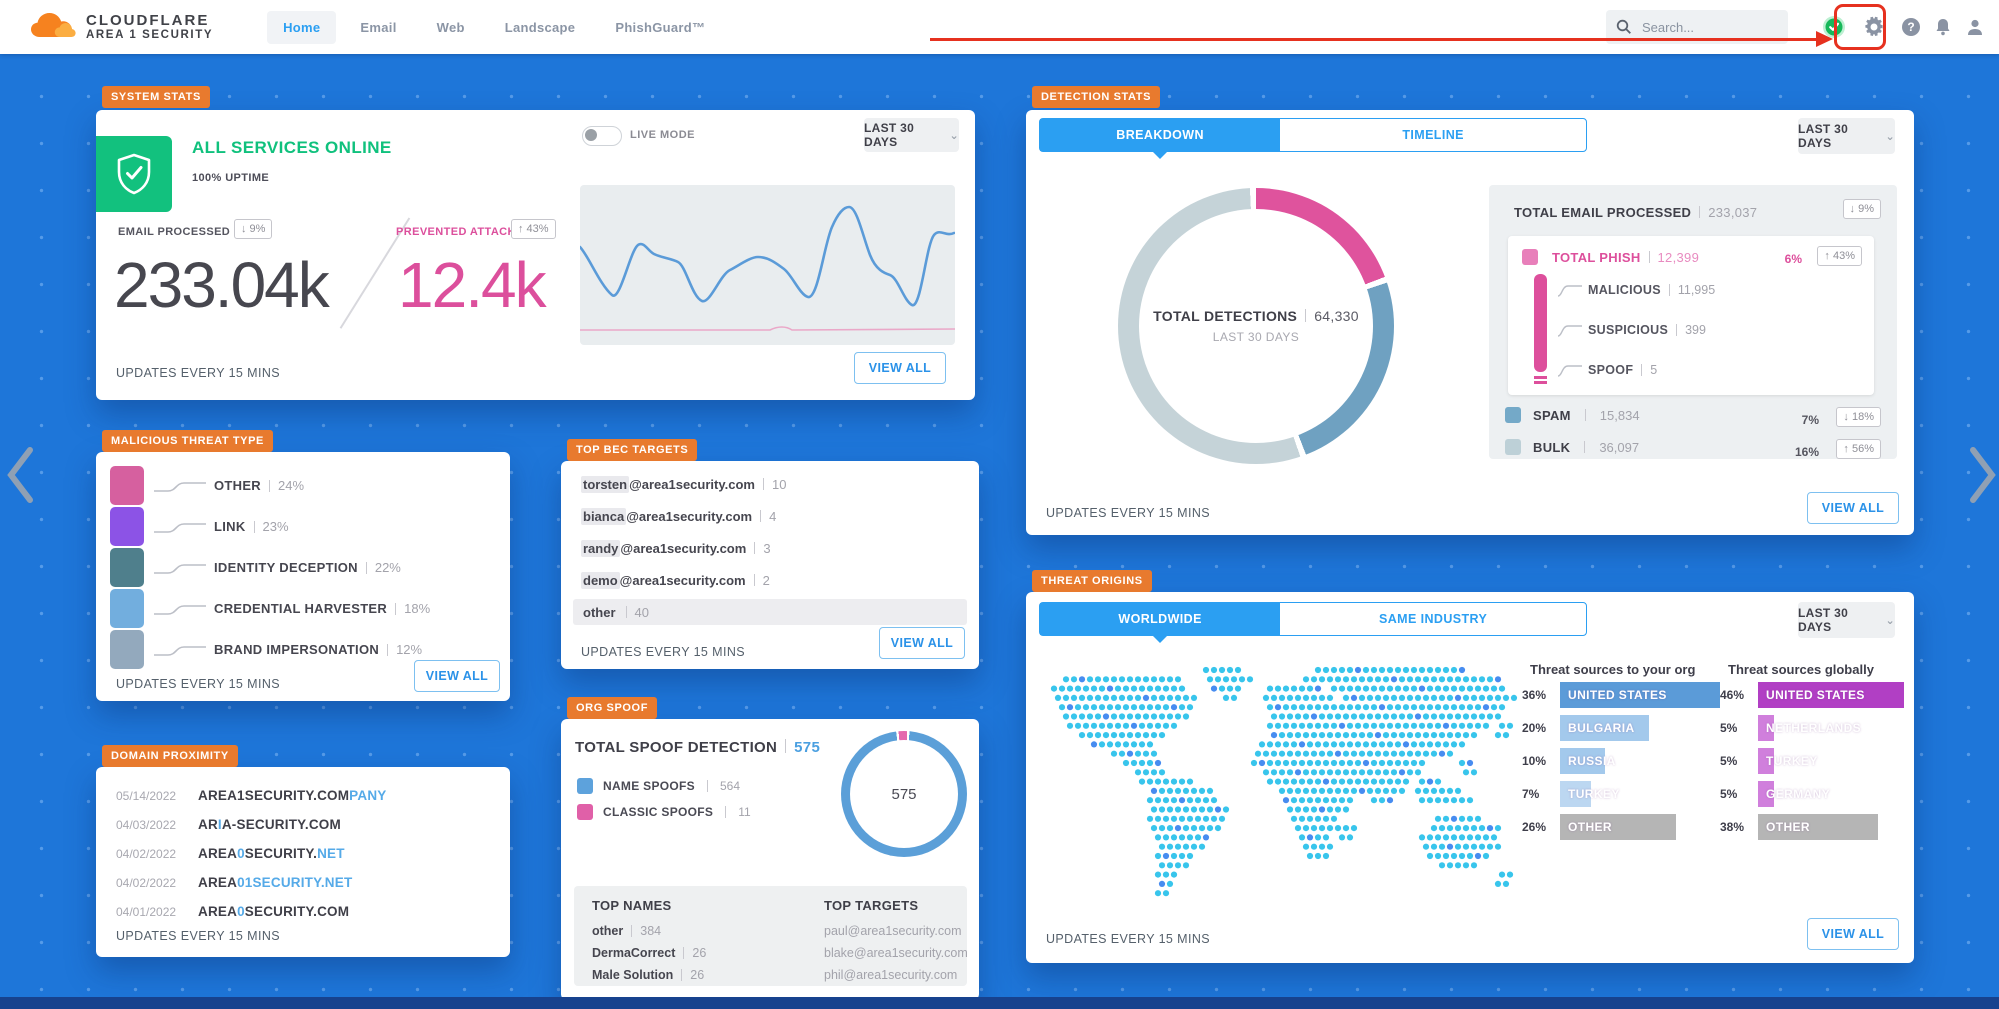  What do you see at coordinates (664, 812) in the screenshot?
I see `legend-row: CLASSIC SPOOFS 11` at bounding box center [664, 812].